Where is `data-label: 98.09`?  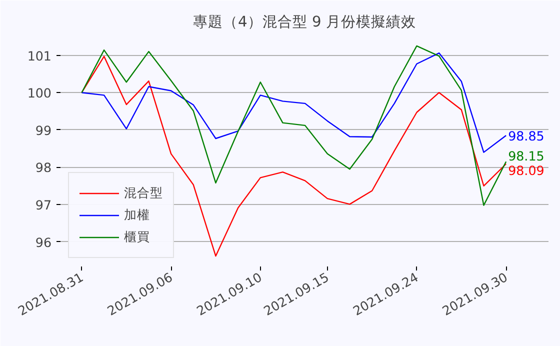
data-label: 98.09 is located at coordinates (526, 170).